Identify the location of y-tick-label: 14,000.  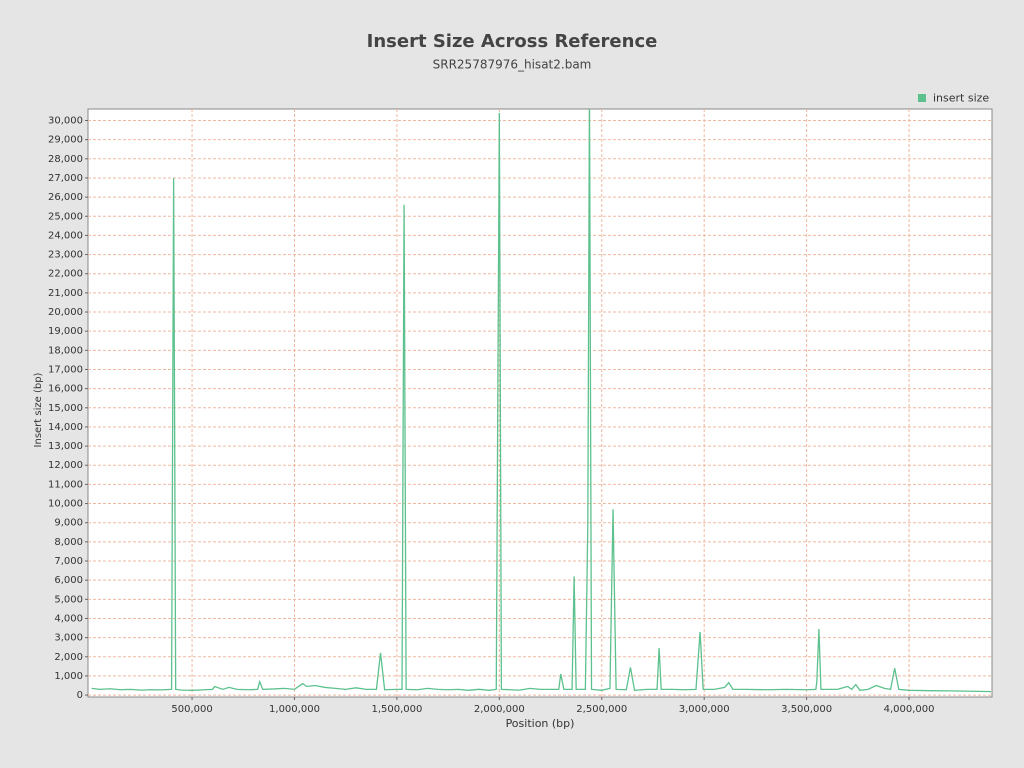
(65, 427).